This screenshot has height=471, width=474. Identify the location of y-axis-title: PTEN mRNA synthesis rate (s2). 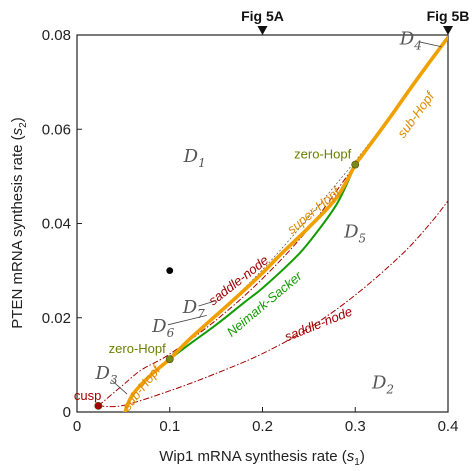
(19, 222).